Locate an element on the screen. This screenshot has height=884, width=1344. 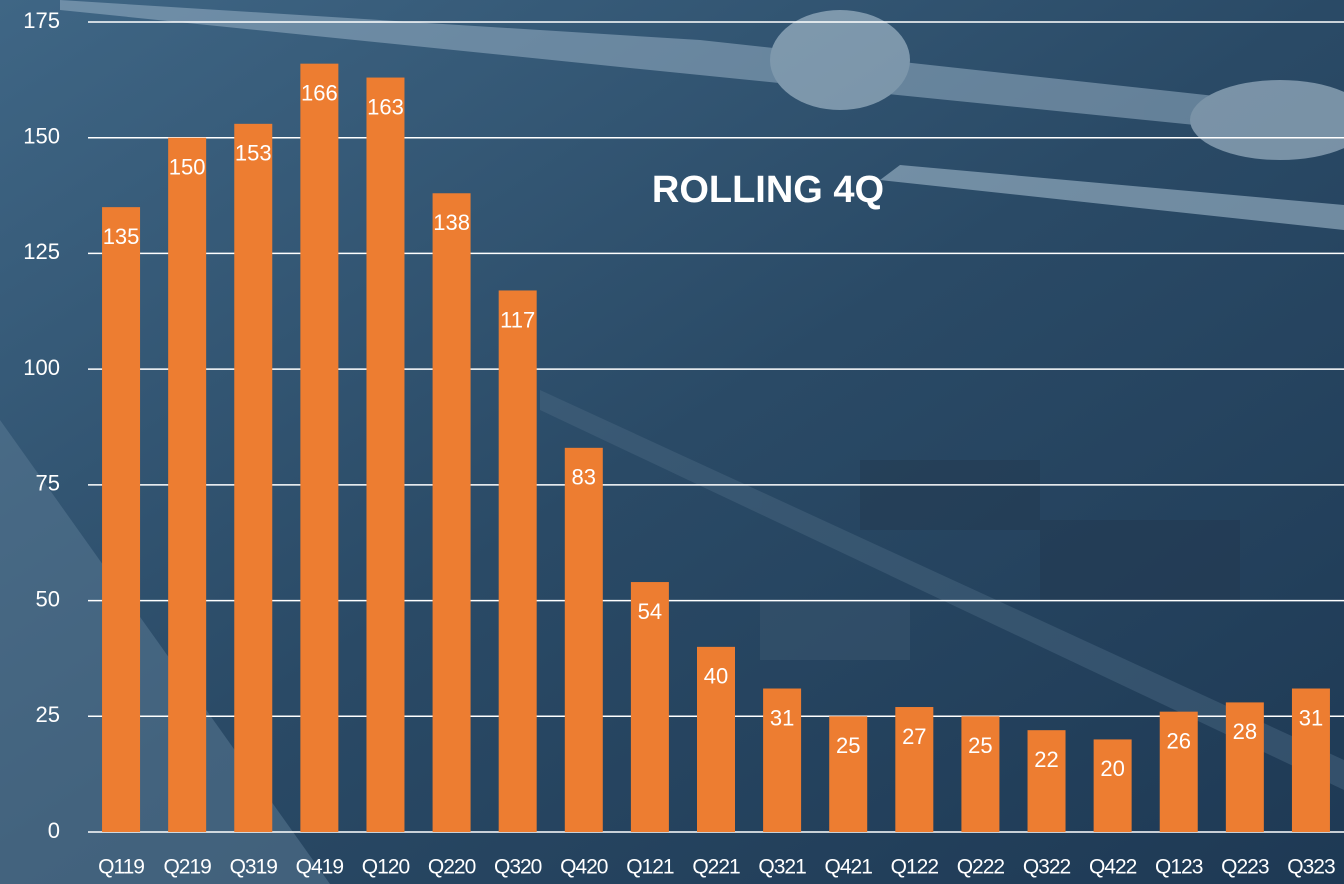
value-label: 153 is located at coordinates (253, 153).